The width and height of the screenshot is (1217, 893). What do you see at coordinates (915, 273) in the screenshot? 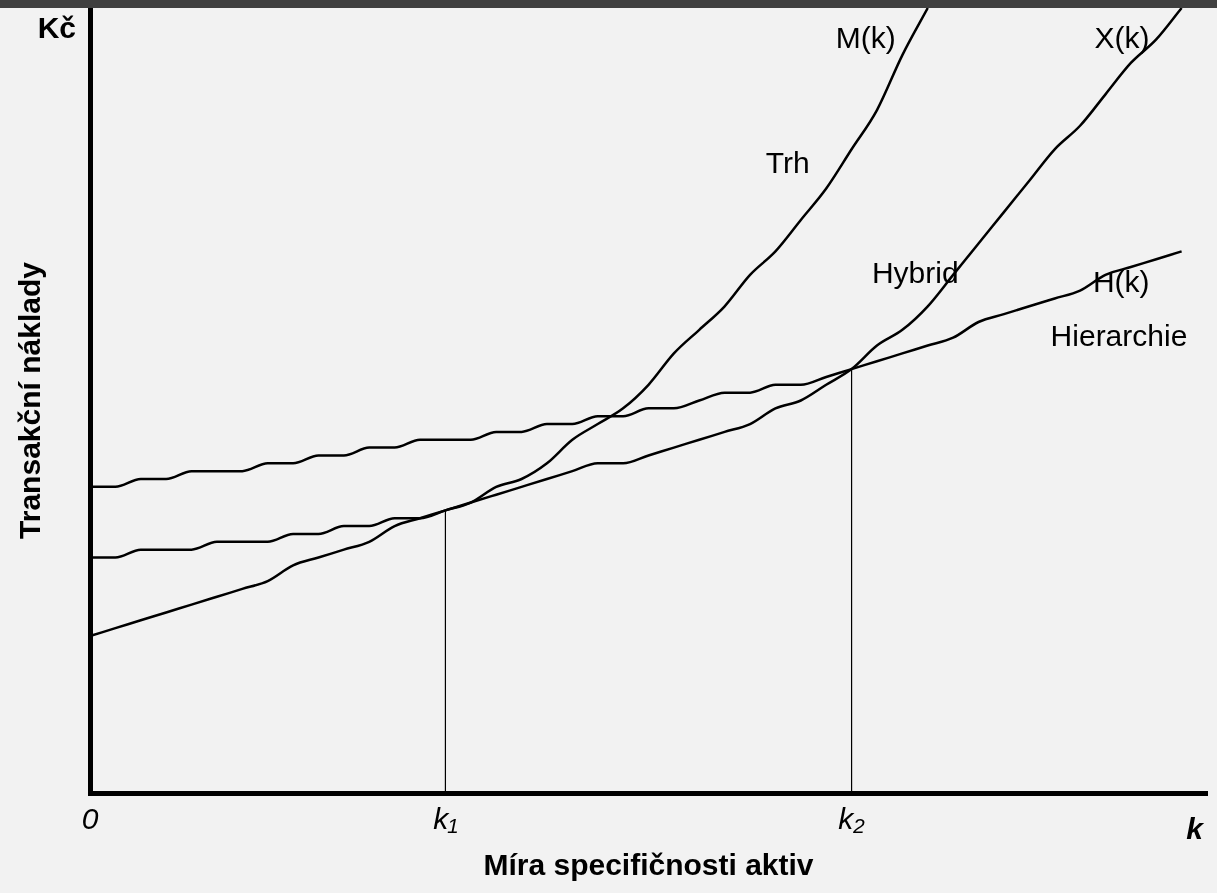
I see `annotation: Hybrid` at bounding box center [915, 273].